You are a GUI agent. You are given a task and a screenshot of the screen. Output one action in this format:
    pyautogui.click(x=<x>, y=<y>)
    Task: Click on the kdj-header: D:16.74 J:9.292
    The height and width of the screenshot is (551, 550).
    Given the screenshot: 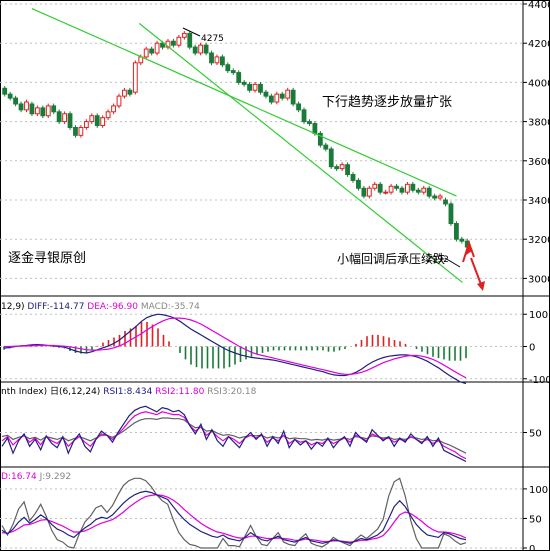 What is the action you would take?
    pyautogui.click(x=36, y=477)
    